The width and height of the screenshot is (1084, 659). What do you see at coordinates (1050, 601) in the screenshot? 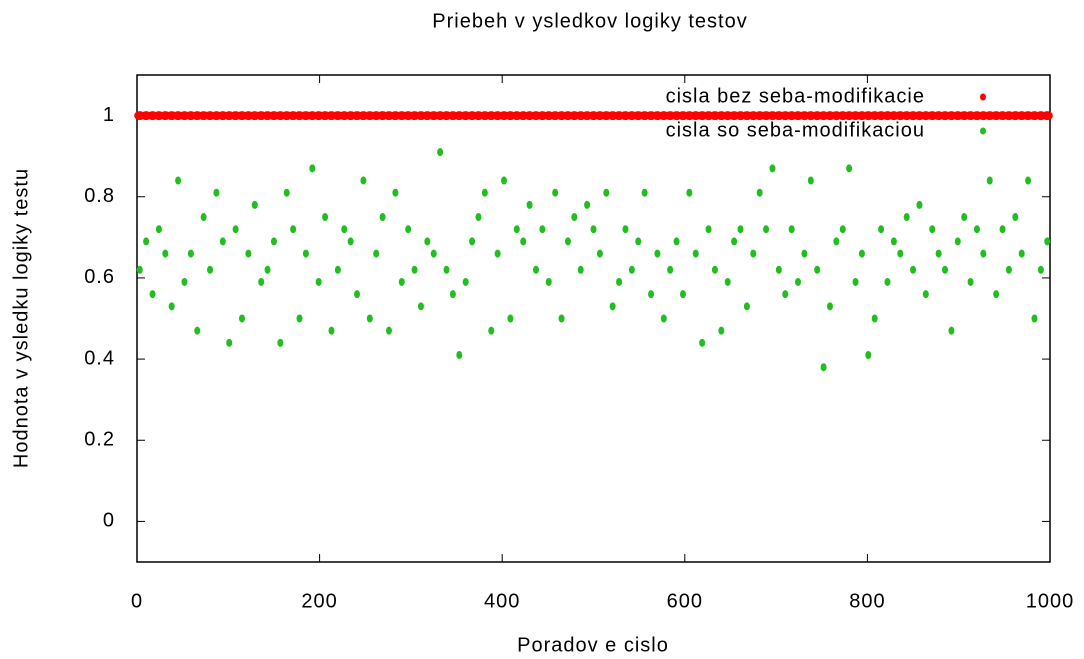
I see `x-tick-label: 1000` at bounding box center [1050, 601].